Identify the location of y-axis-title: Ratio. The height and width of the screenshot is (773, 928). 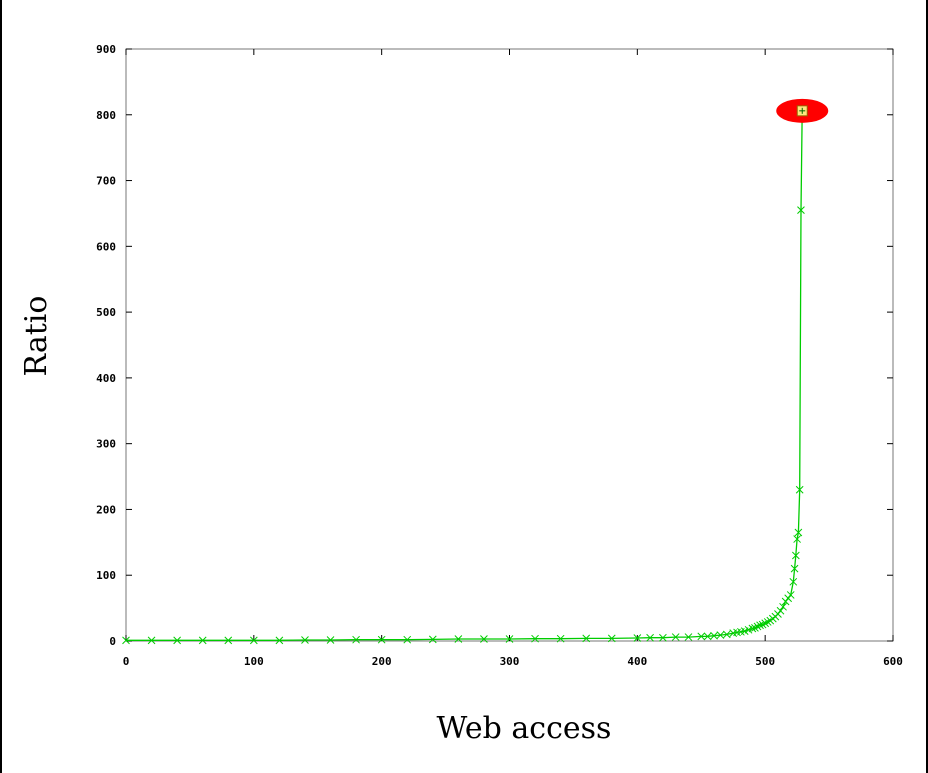
(36, 336).